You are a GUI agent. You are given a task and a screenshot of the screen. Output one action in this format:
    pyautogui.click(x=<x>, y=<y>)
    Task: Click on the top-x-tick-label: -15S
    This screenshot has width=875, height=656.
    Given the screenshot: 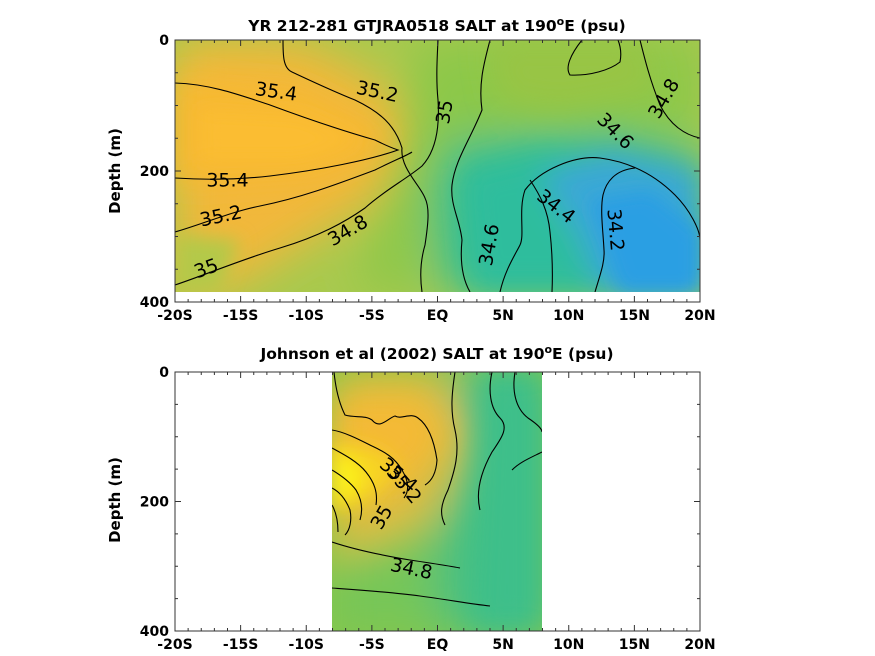 What is the action you would take?
    pyautogui.click(x=240, y=316)
    